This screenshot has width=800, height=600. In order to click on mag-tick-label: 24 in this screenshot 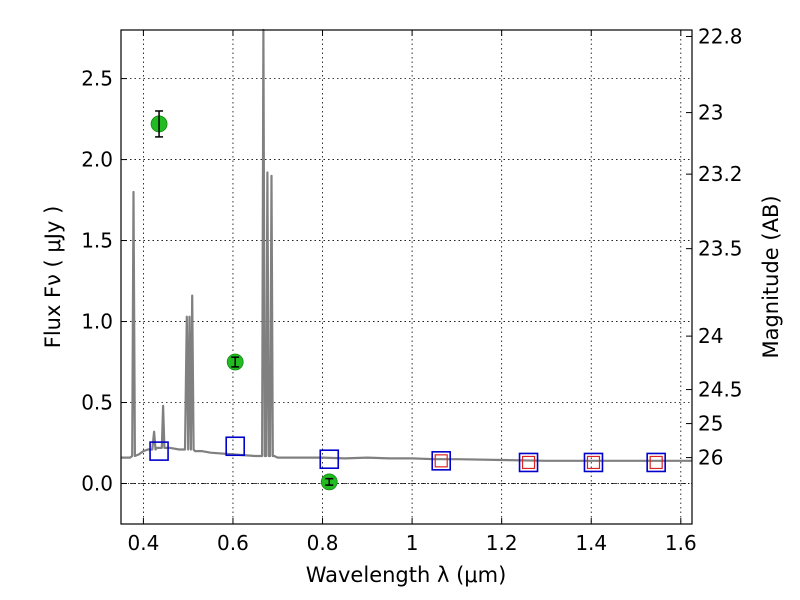, I will do `click(710, 336)`.